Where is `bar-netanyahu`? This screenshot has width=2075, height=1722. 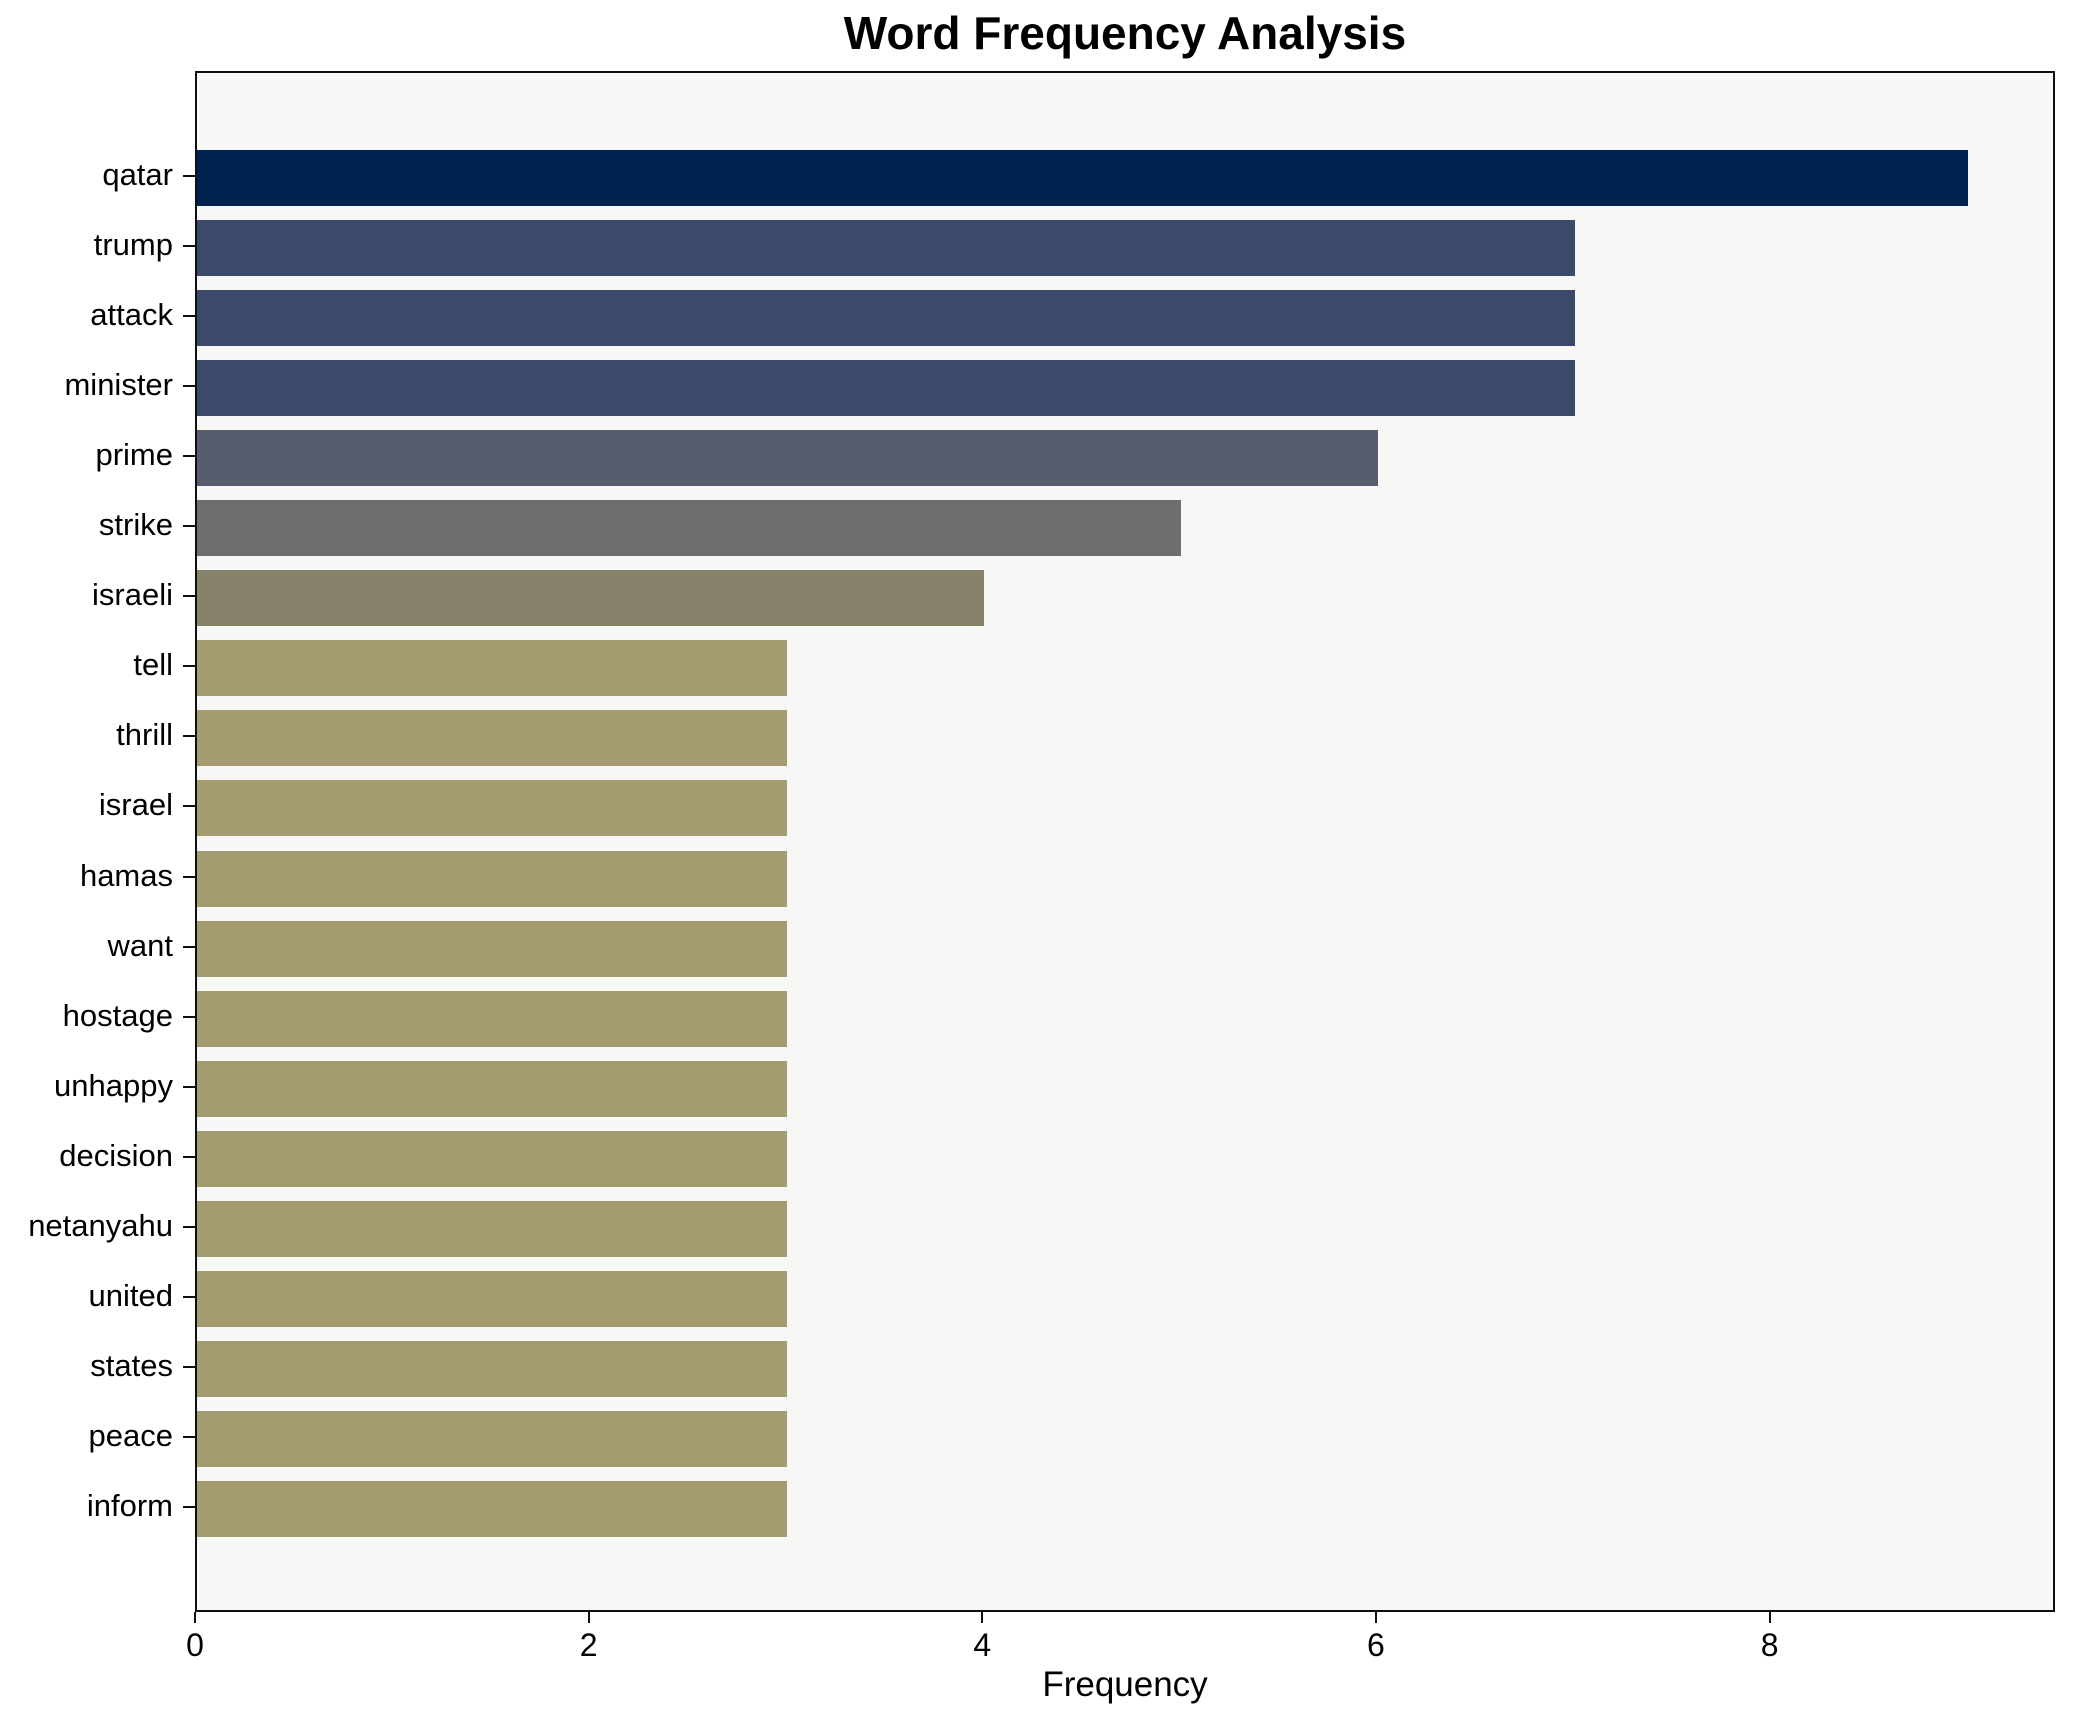
bar-netanyahu is located at coordinates (492, 1228).